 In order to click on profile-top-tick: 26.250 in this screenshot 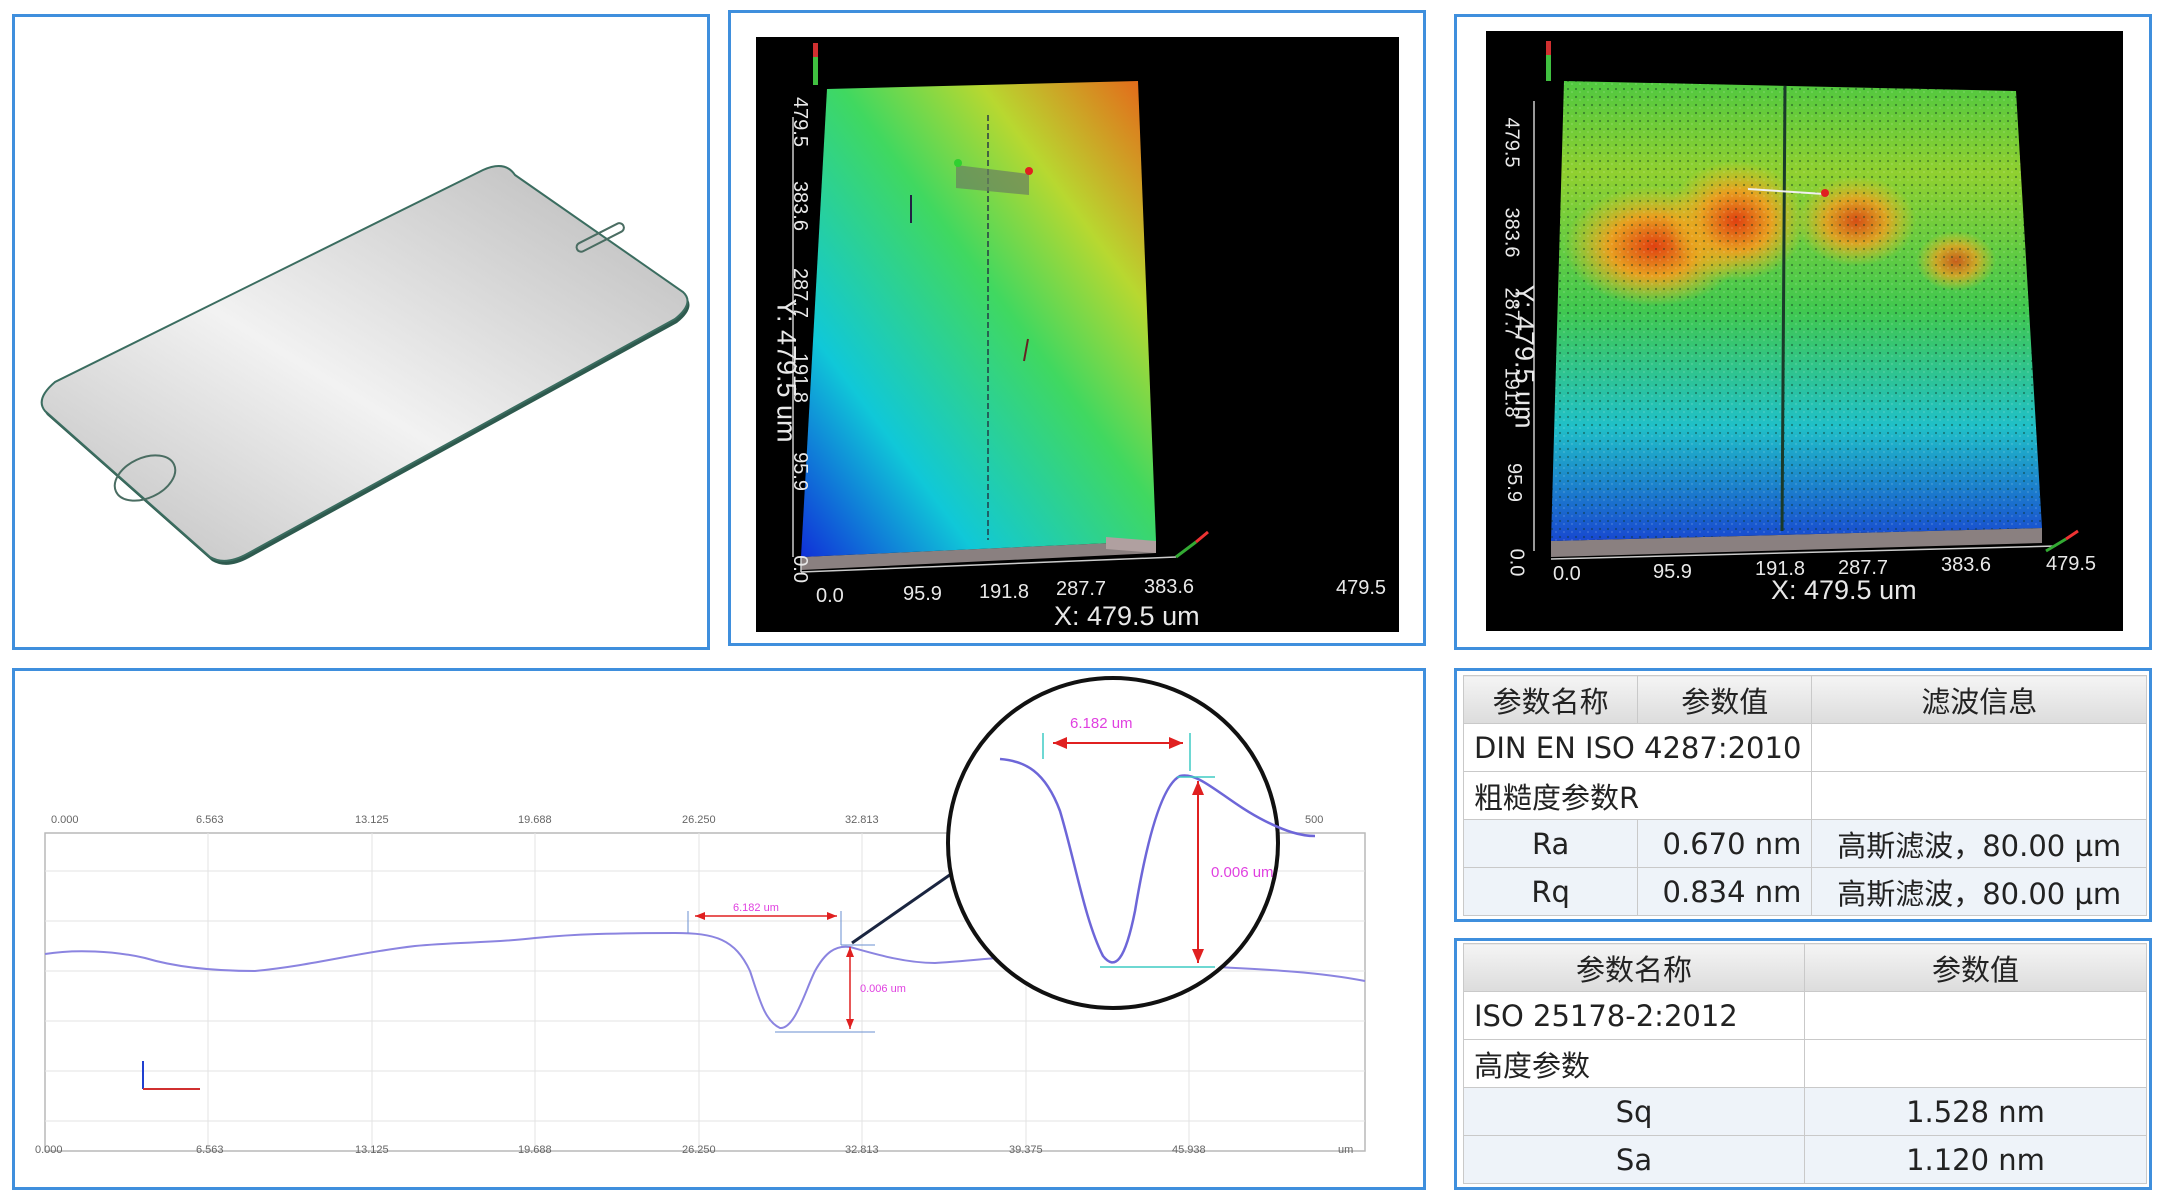, I will do `click(699, 820)`.